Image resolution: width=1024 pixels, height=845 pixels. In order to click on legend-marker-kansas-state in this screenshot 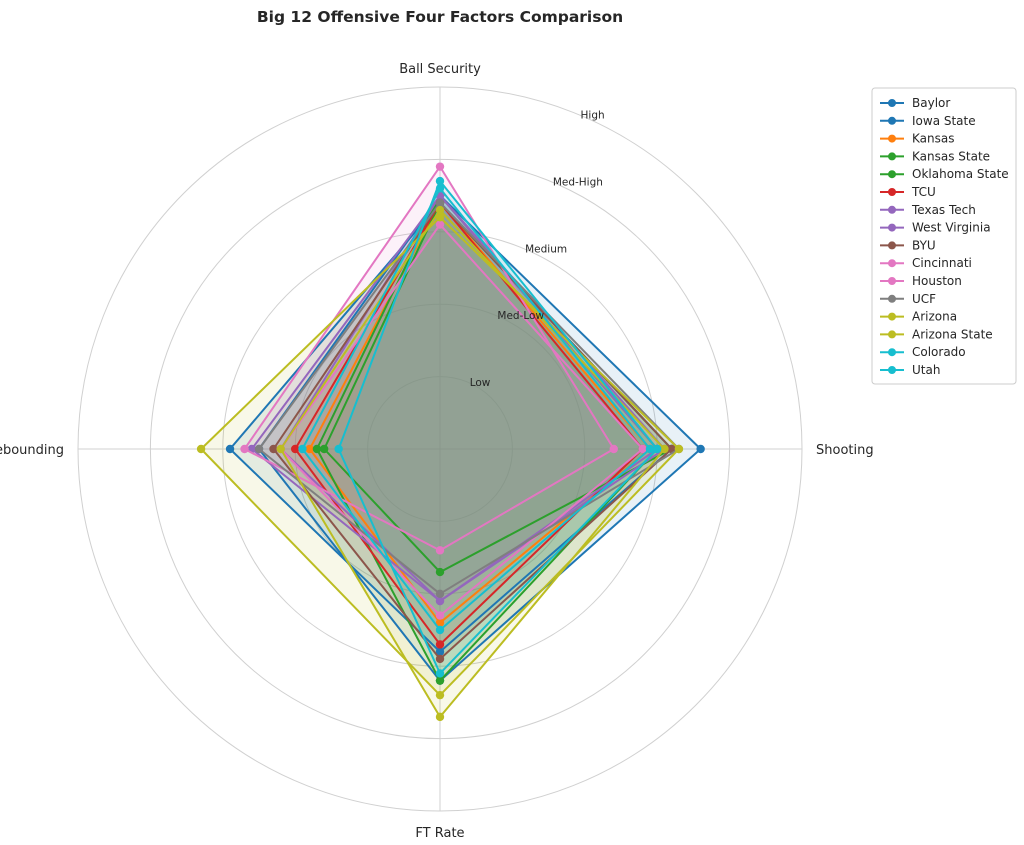, I will do `click(892, 156)`.